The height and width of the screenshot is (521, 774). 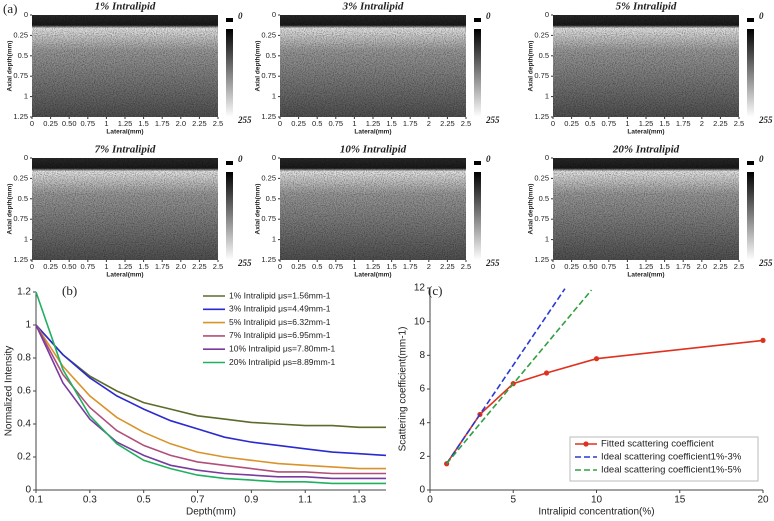 I want to click on x-tick-label: 0.3, so click(x=90, y=500).